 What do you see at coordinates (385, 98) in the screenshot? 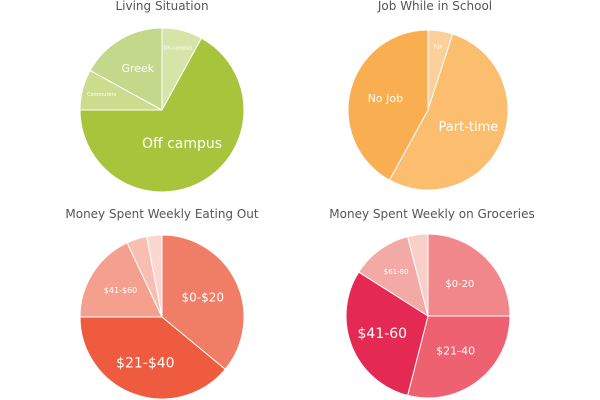
I see `slice-label-no-job: No Job` at bounding box center [385, 98].